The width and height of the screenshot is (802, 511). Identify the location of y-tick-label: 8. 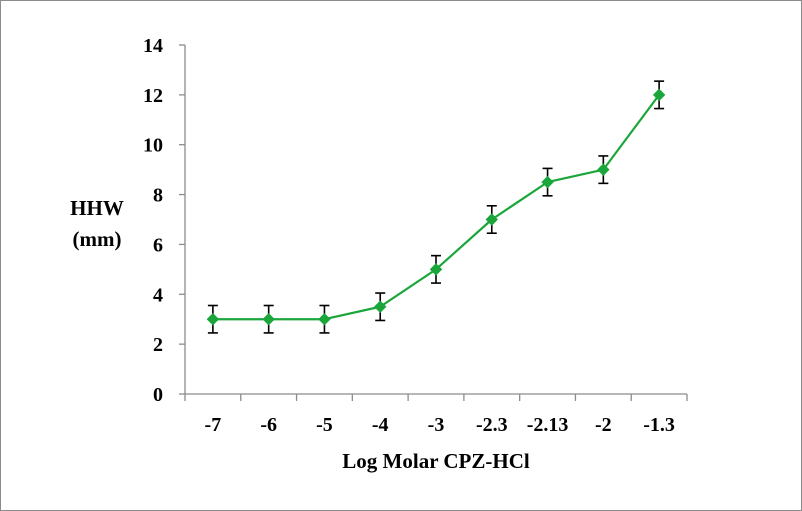
(158, 196).